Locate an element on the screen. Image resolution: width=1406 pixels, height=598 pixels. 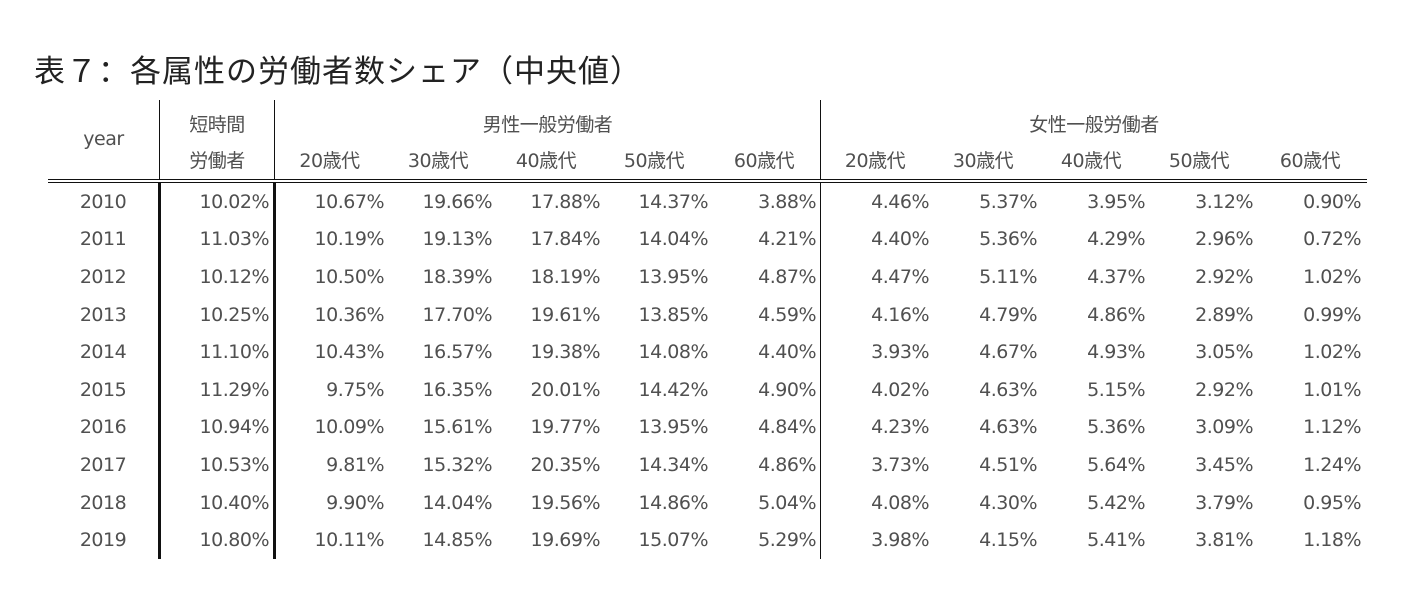
male-50s-cell: 15.07% is located at coordinates (673, 540).